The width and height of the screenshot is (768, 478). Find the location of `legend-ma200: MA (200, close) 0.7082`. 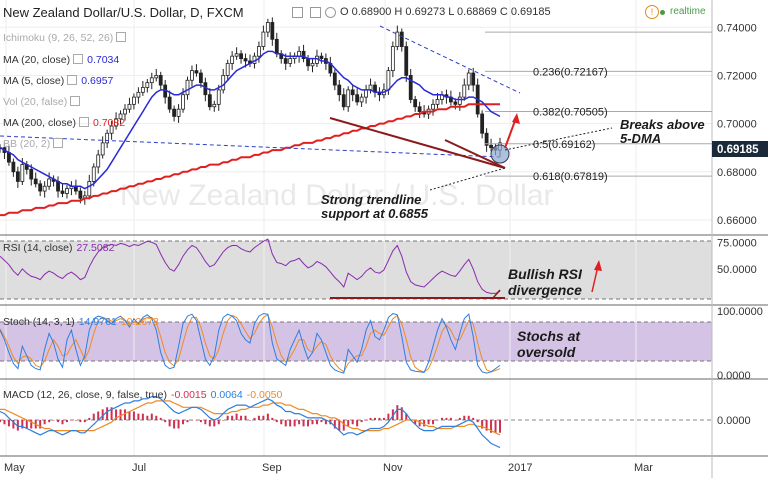

legend-ma200: MA (200, close) 0.7082 is located at coordinates (64, 123).